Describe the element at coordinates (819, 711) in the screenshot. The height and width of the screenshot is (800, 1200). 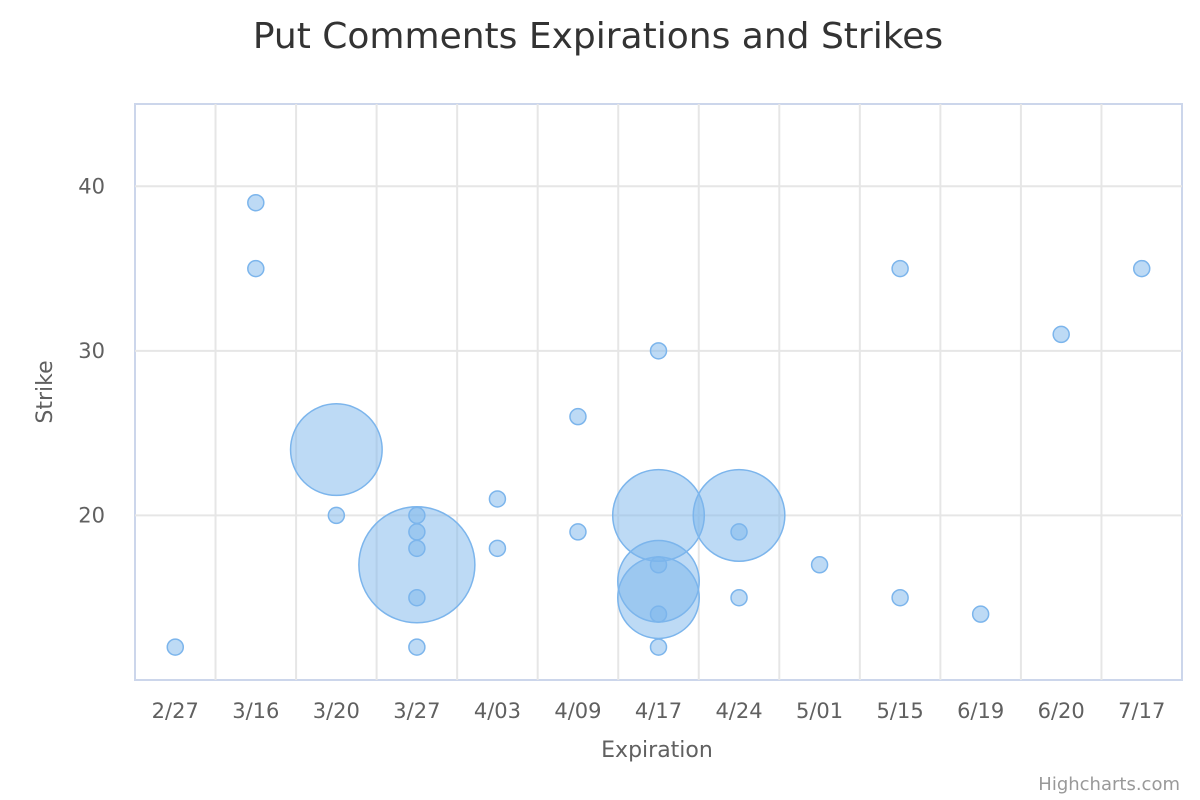
I see `x-tick-label: 5/01` at that location.